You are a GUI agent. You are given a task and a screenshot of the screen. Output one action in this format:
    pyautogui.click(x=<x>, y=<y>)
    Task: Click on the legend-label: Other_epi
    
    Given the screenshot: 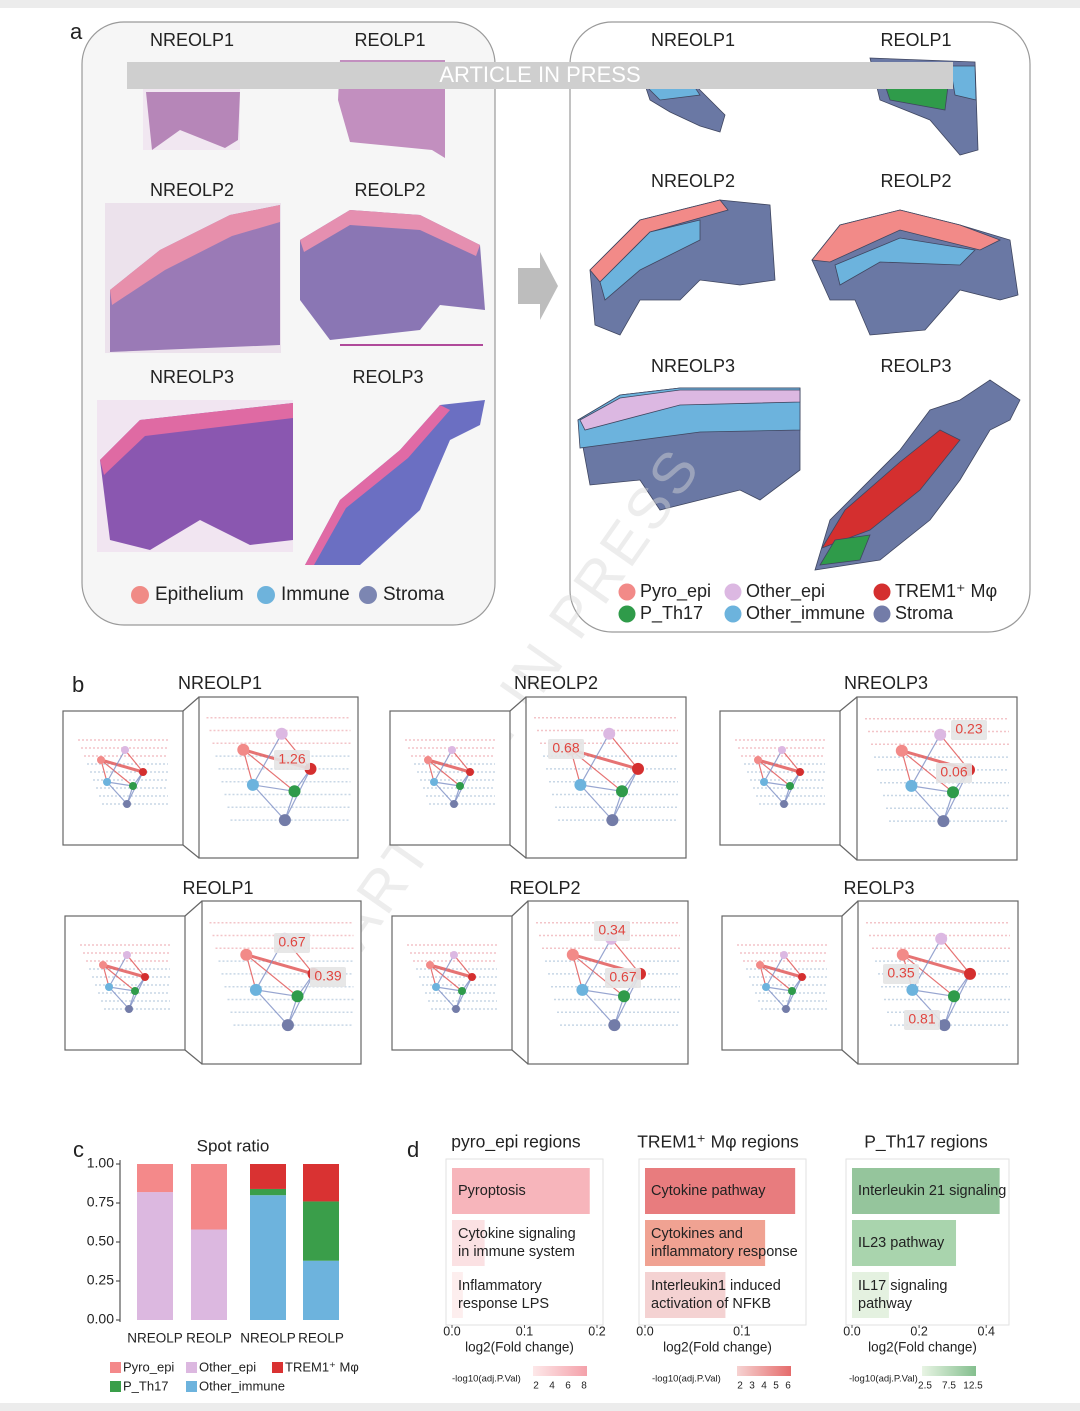 What is the action you would take?
    pyautogui.click(x=227, y=1366)
    